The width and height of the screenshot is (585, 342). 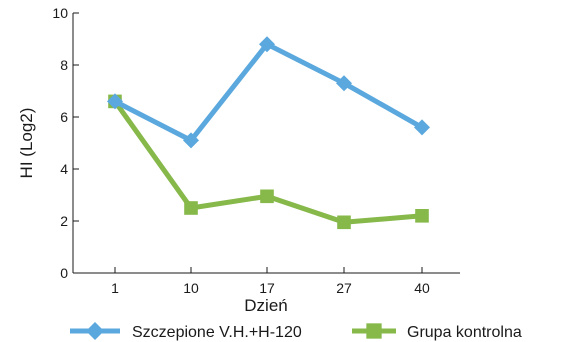 What do you see at coordinates (64, 169) in the screenshot?
I see `y-tick-label: 4` at bounding box center [64, 169].